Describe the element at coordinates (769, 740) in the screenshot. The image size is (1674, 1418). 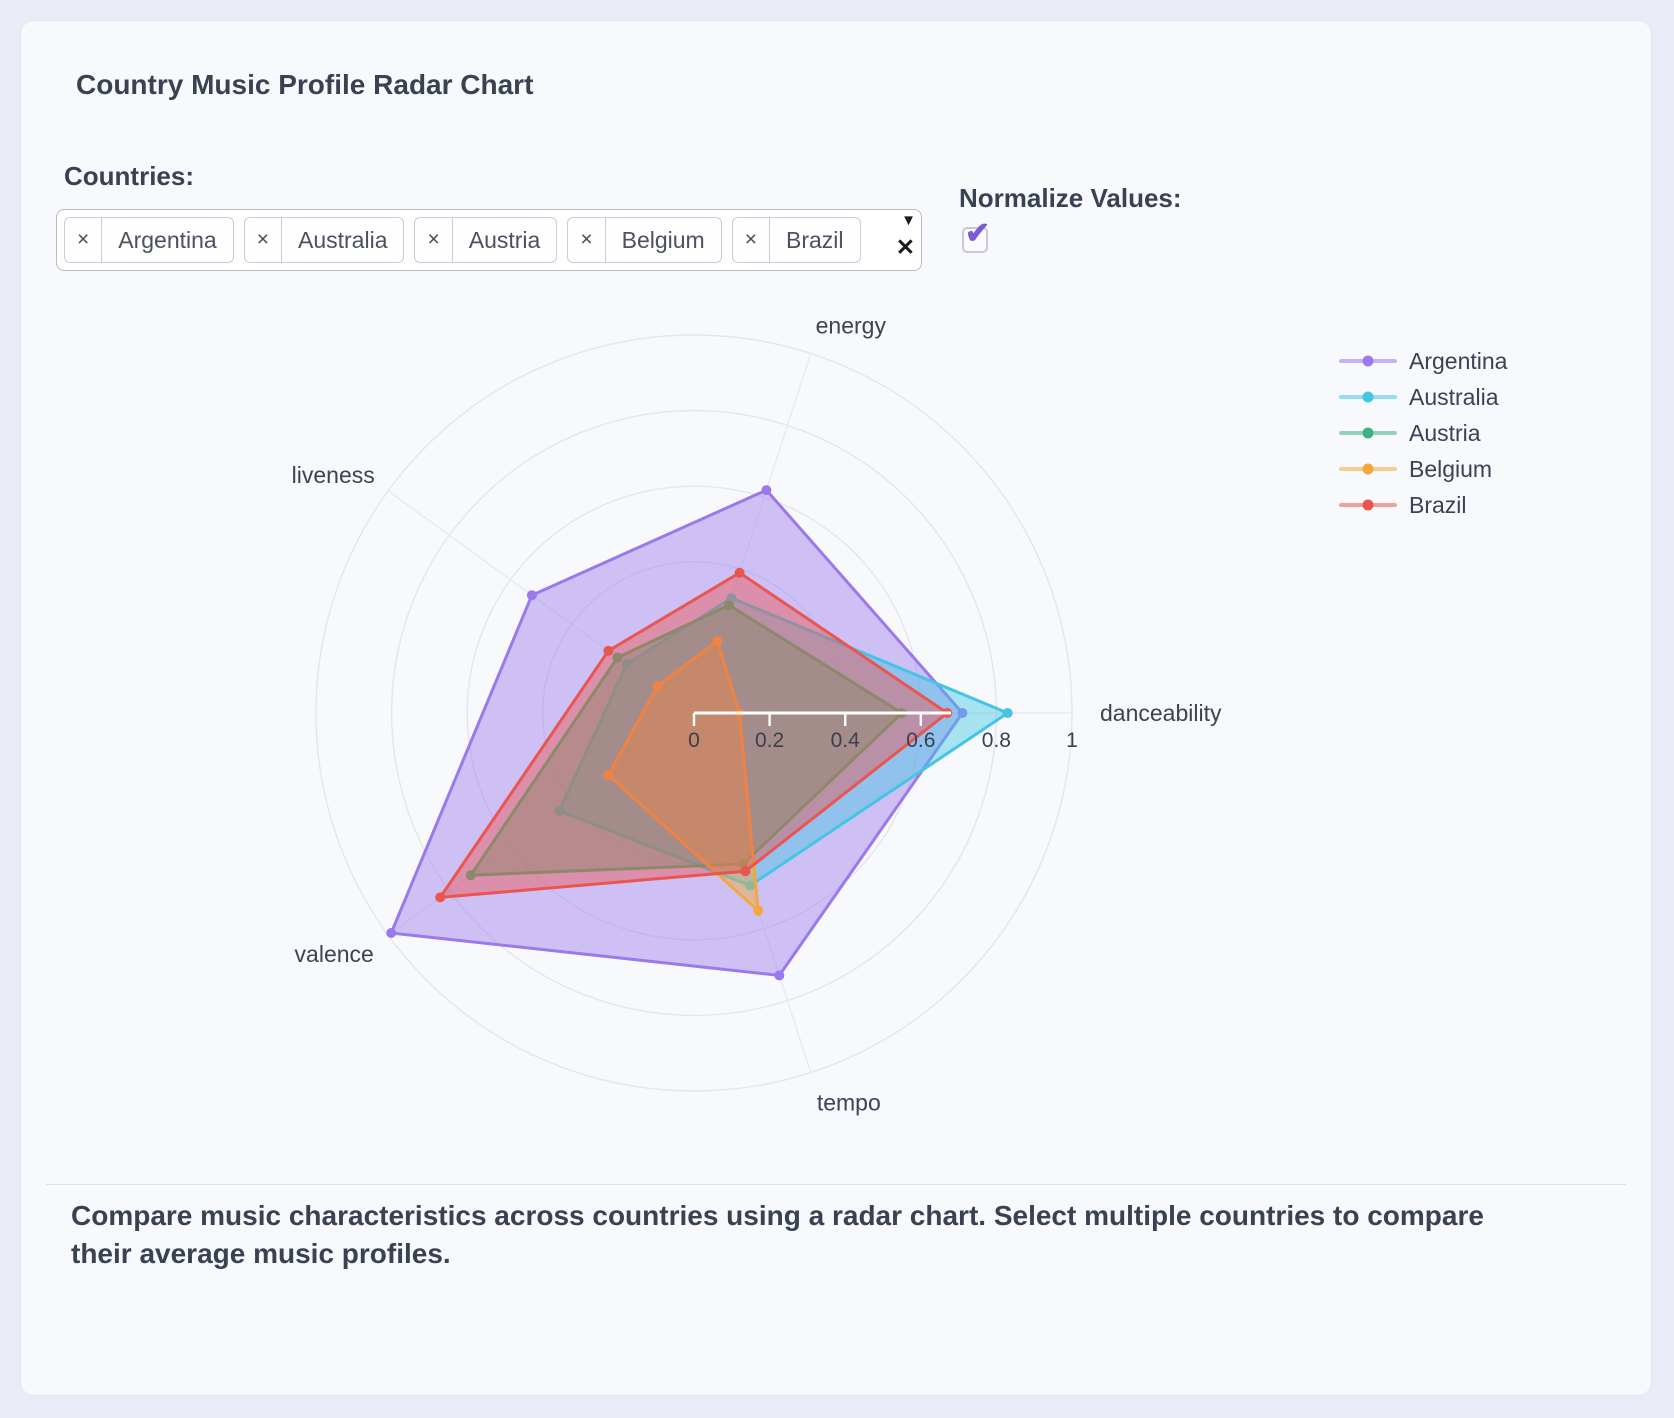
I see `svg-text: 0.2` at that location.